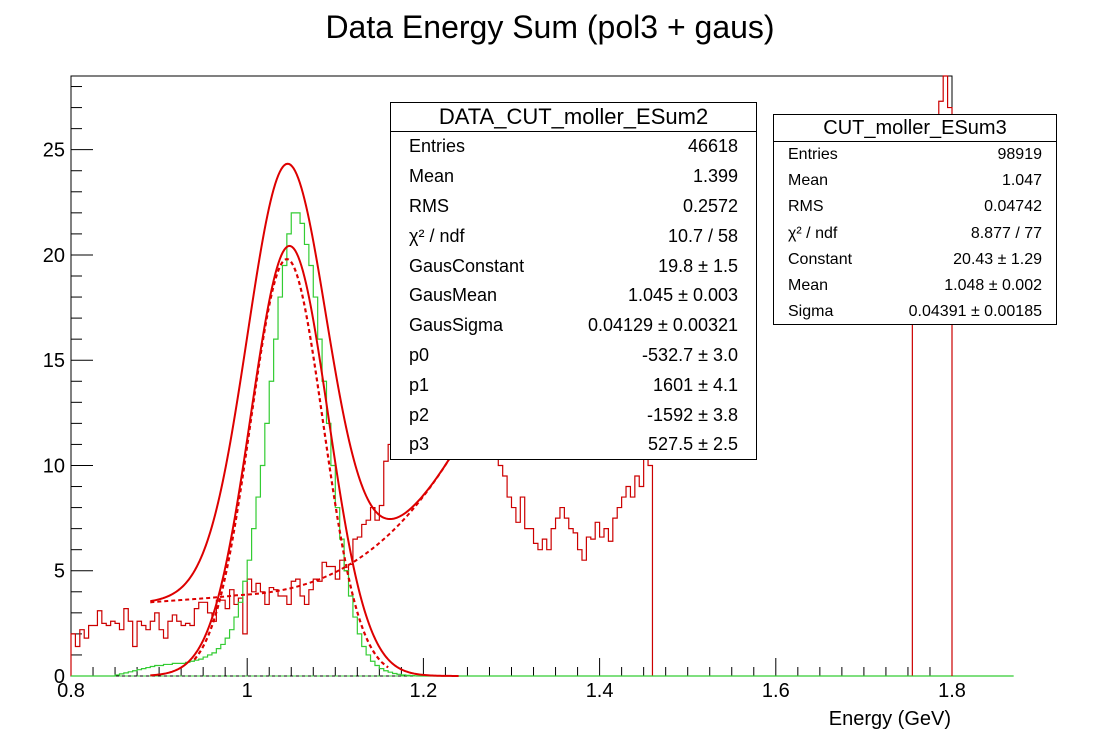  Describe the element at coordinates (573, 445) in the screenshot. I see `stats-row: p3 527.5 ± 2.5` at that location.